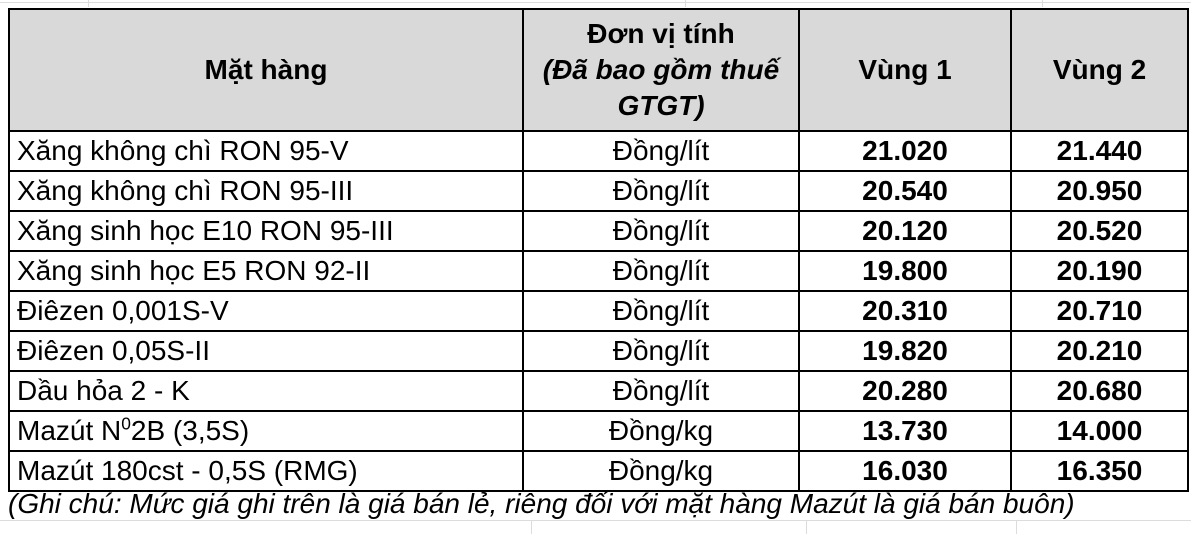  What do you see at coordinates (266, 271) in the screenshot?
I see `product-cell: Xăng sinh học E5 RON 92-II` at bounding box center [266, 271].